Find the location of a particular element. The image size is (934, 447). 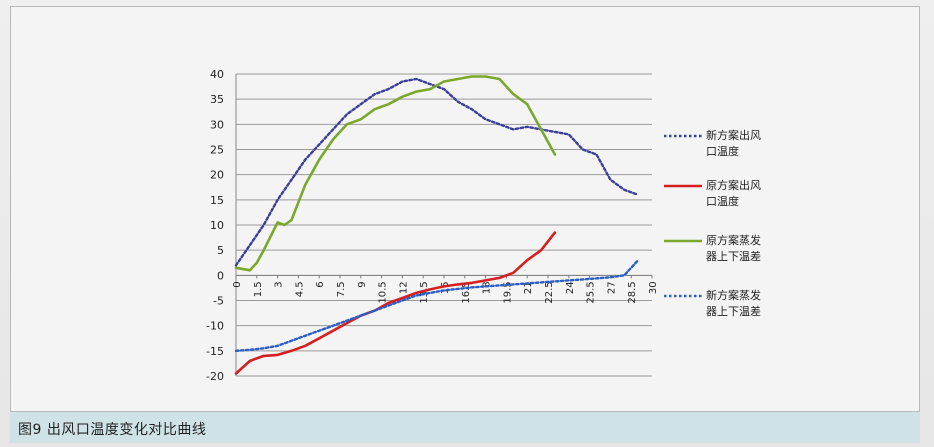

x-tick-label: 15 is located at coordinates (445, 287).